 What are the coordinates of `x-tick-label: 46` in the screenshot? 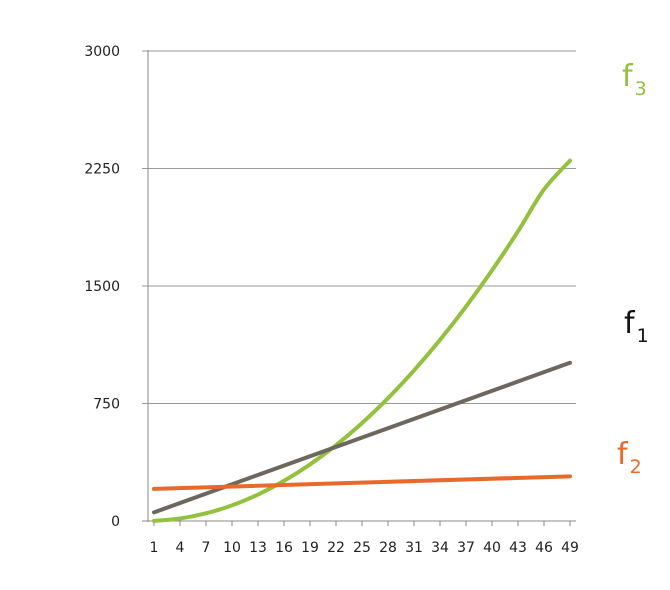 It's located at (544, 548).